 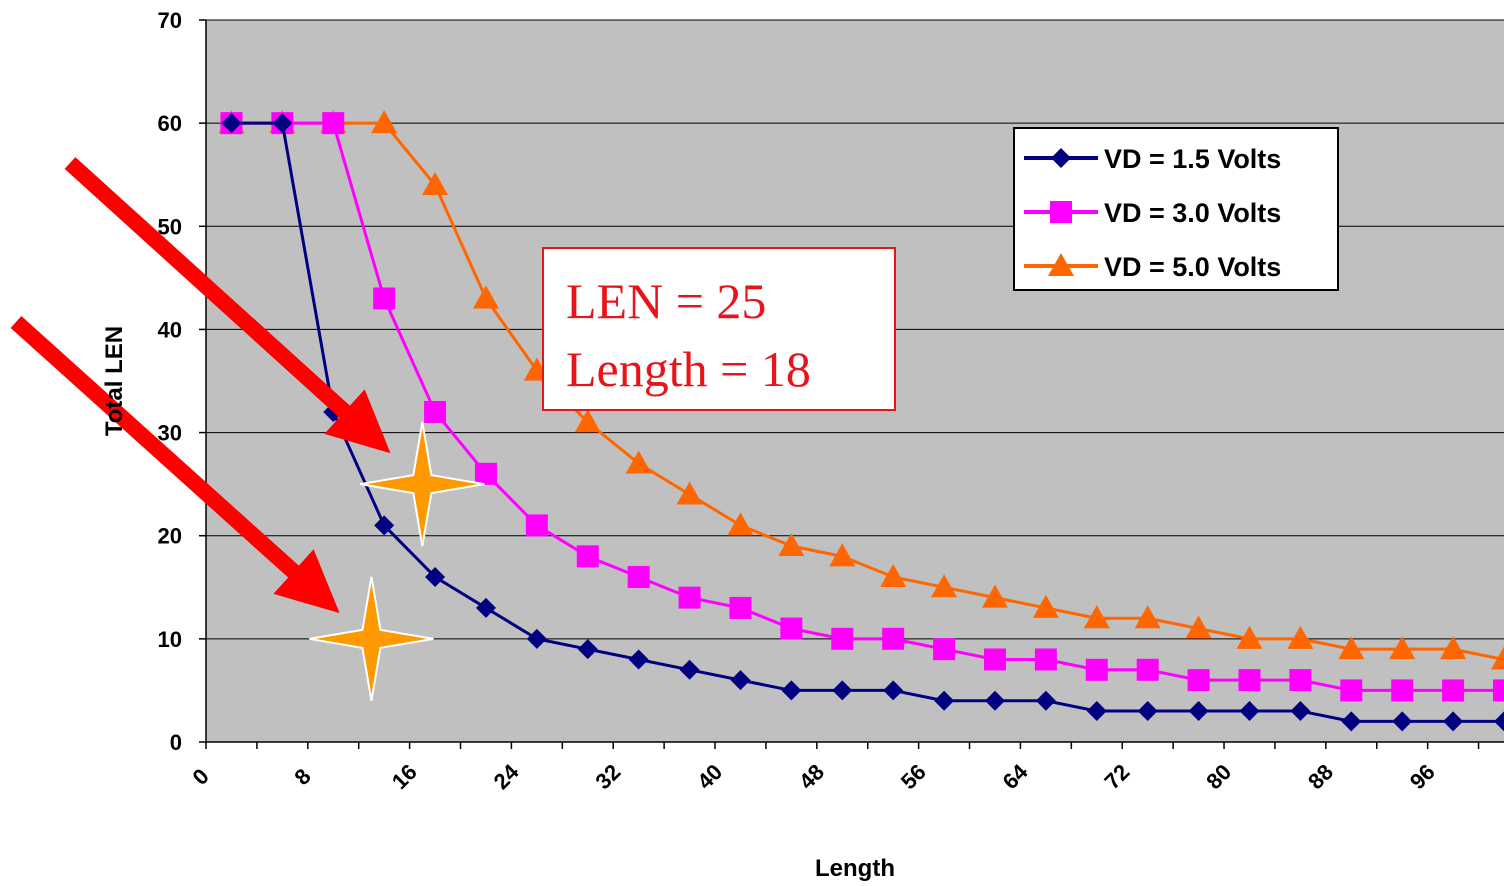 What do you see at coordinates (404, 776) in the screenshot?
I see `x-tick-label: 16` at bounding box center [404, 776].